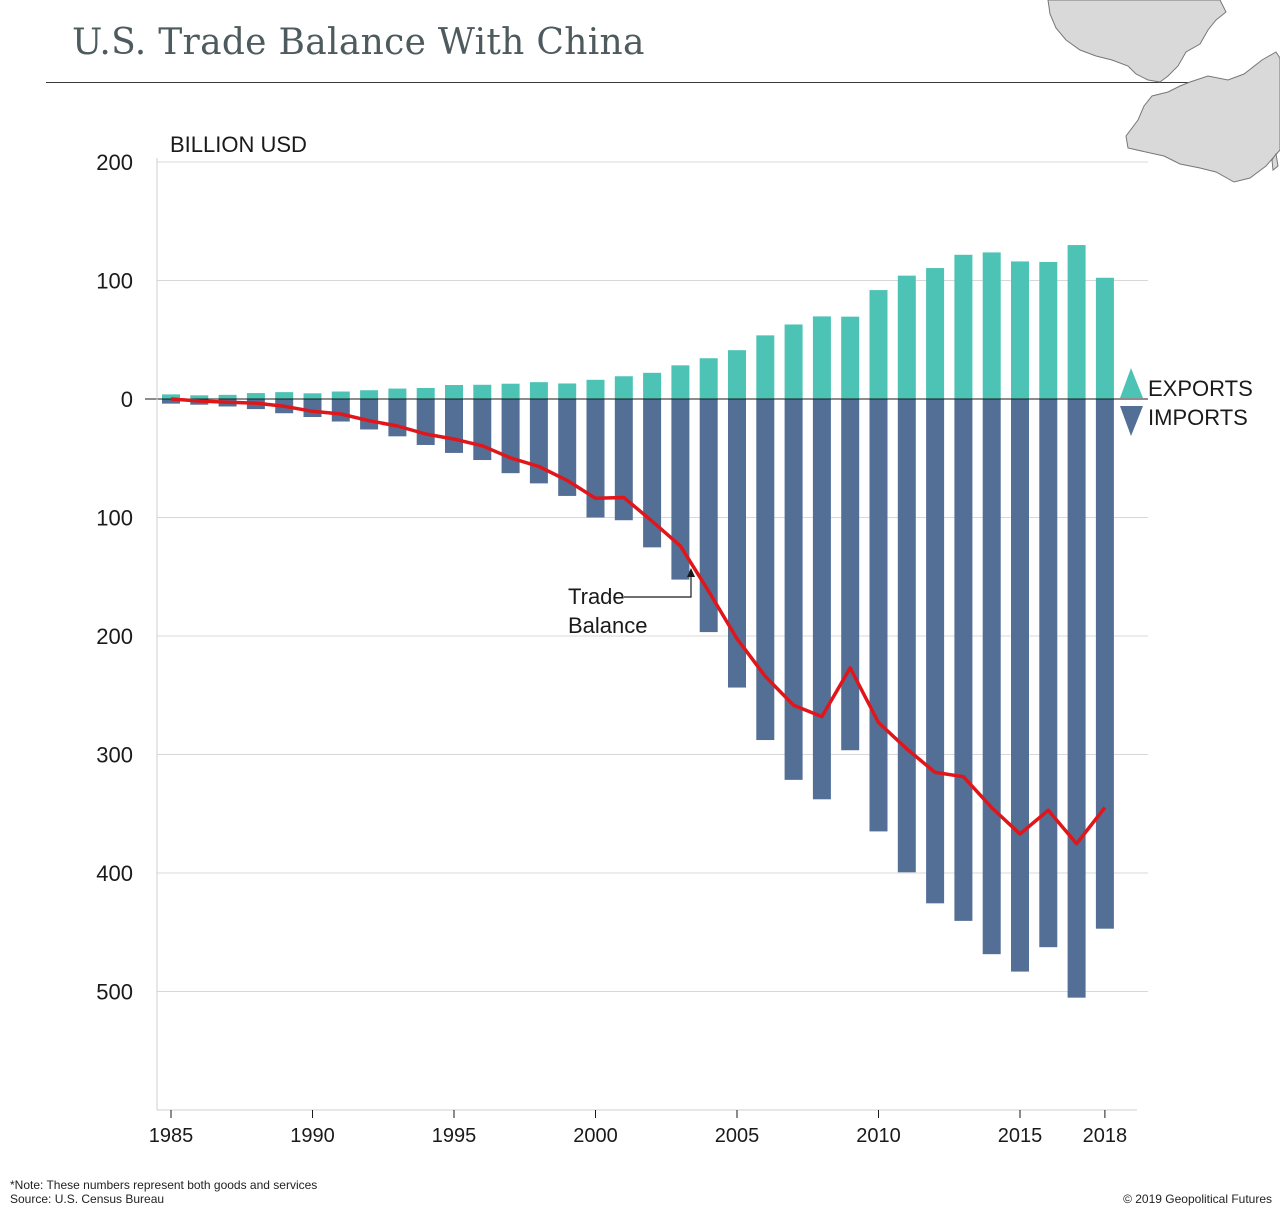 The image size is (1280, 1210). What do you see at coordinates (1131, 383) in the screenshot?
I see `up-triangle-icon` at bounding box center [1131, 383].